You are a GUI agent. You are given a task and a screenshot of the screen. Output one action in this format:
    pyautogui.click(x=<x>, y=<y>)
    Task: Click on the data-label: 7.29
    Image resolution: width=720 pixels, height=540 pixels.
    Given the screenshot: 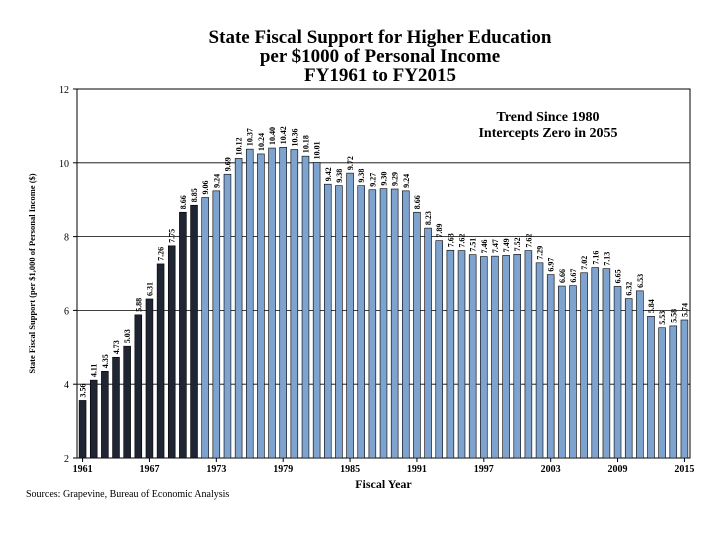 What is the action you would take?
    pyautogui.click(x=540, y=253)
    